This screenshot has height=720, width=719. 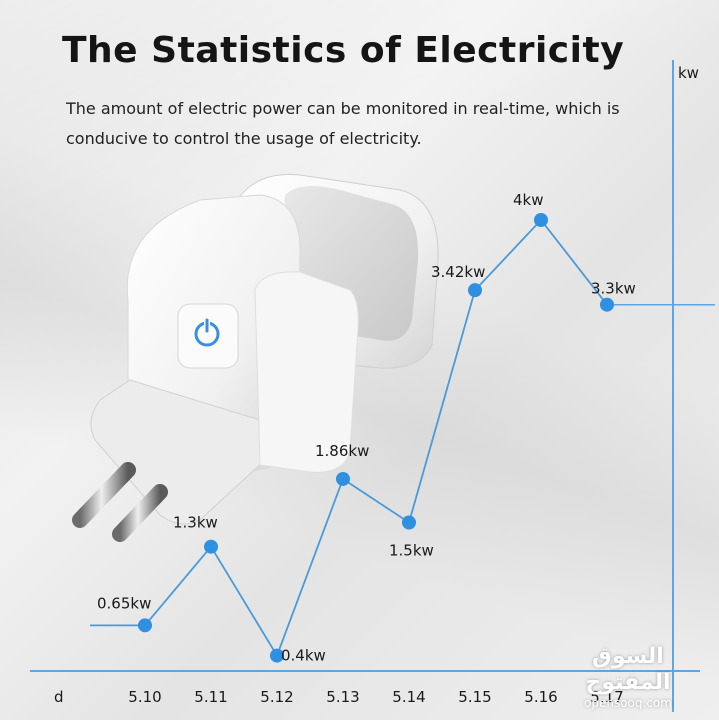 I want to click on data-label: 3.42kw, so click(x=458, y=272).